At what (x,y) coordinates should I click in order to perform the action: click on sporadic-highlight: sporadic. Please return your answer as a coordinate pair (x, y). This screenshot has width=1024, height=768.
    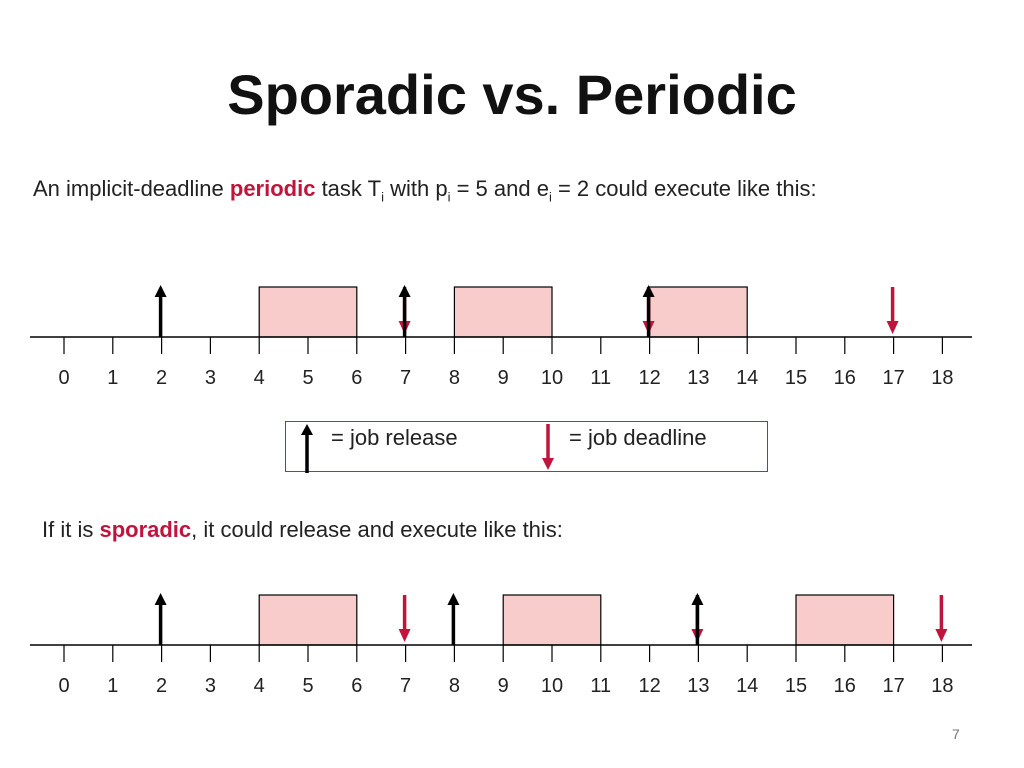
    Looking at the image, I should click on (145, 529).